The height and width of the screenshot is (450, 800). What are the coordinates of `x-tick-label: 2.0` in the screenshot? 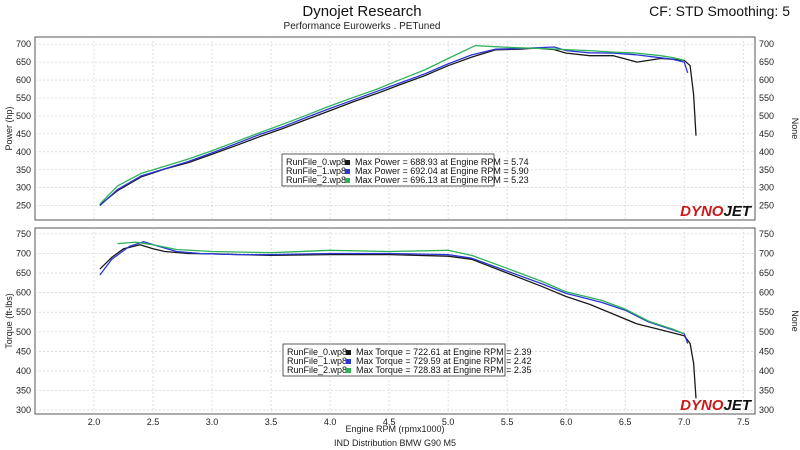 It's located at (94, 422).